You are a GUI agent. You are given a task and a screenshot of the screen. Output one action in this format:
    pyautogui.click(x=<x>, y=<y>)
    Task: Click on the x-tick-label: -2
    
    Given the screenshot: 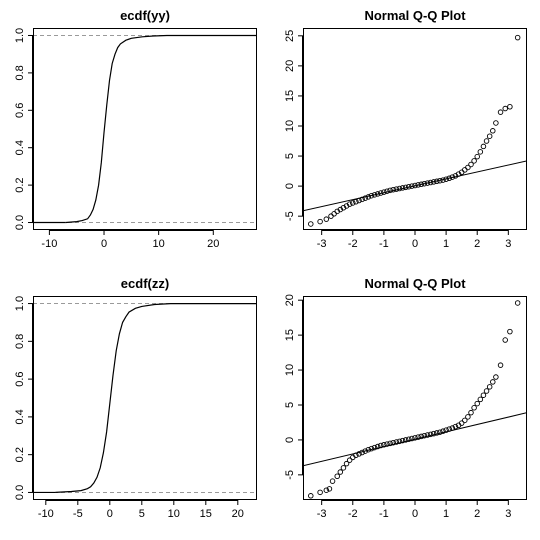 What is the action you would take?
    pyautogui.click(x=353, y=514)
    